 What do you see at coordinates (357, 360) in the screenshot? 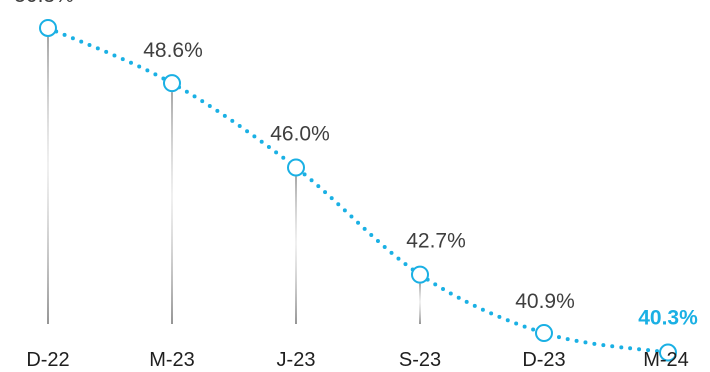
I see `x-axis-tick-labels: D-22 M-23 J-23 S-23 D-23 M-24` at bounding box center [357, 360].